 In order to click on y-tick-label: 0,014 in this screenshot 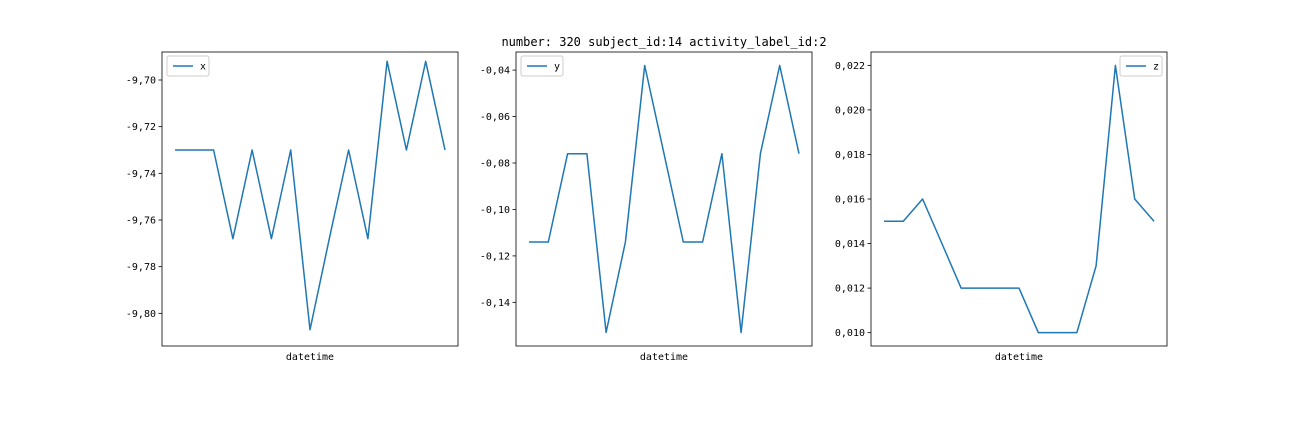, I will do `click(850, 244)`.